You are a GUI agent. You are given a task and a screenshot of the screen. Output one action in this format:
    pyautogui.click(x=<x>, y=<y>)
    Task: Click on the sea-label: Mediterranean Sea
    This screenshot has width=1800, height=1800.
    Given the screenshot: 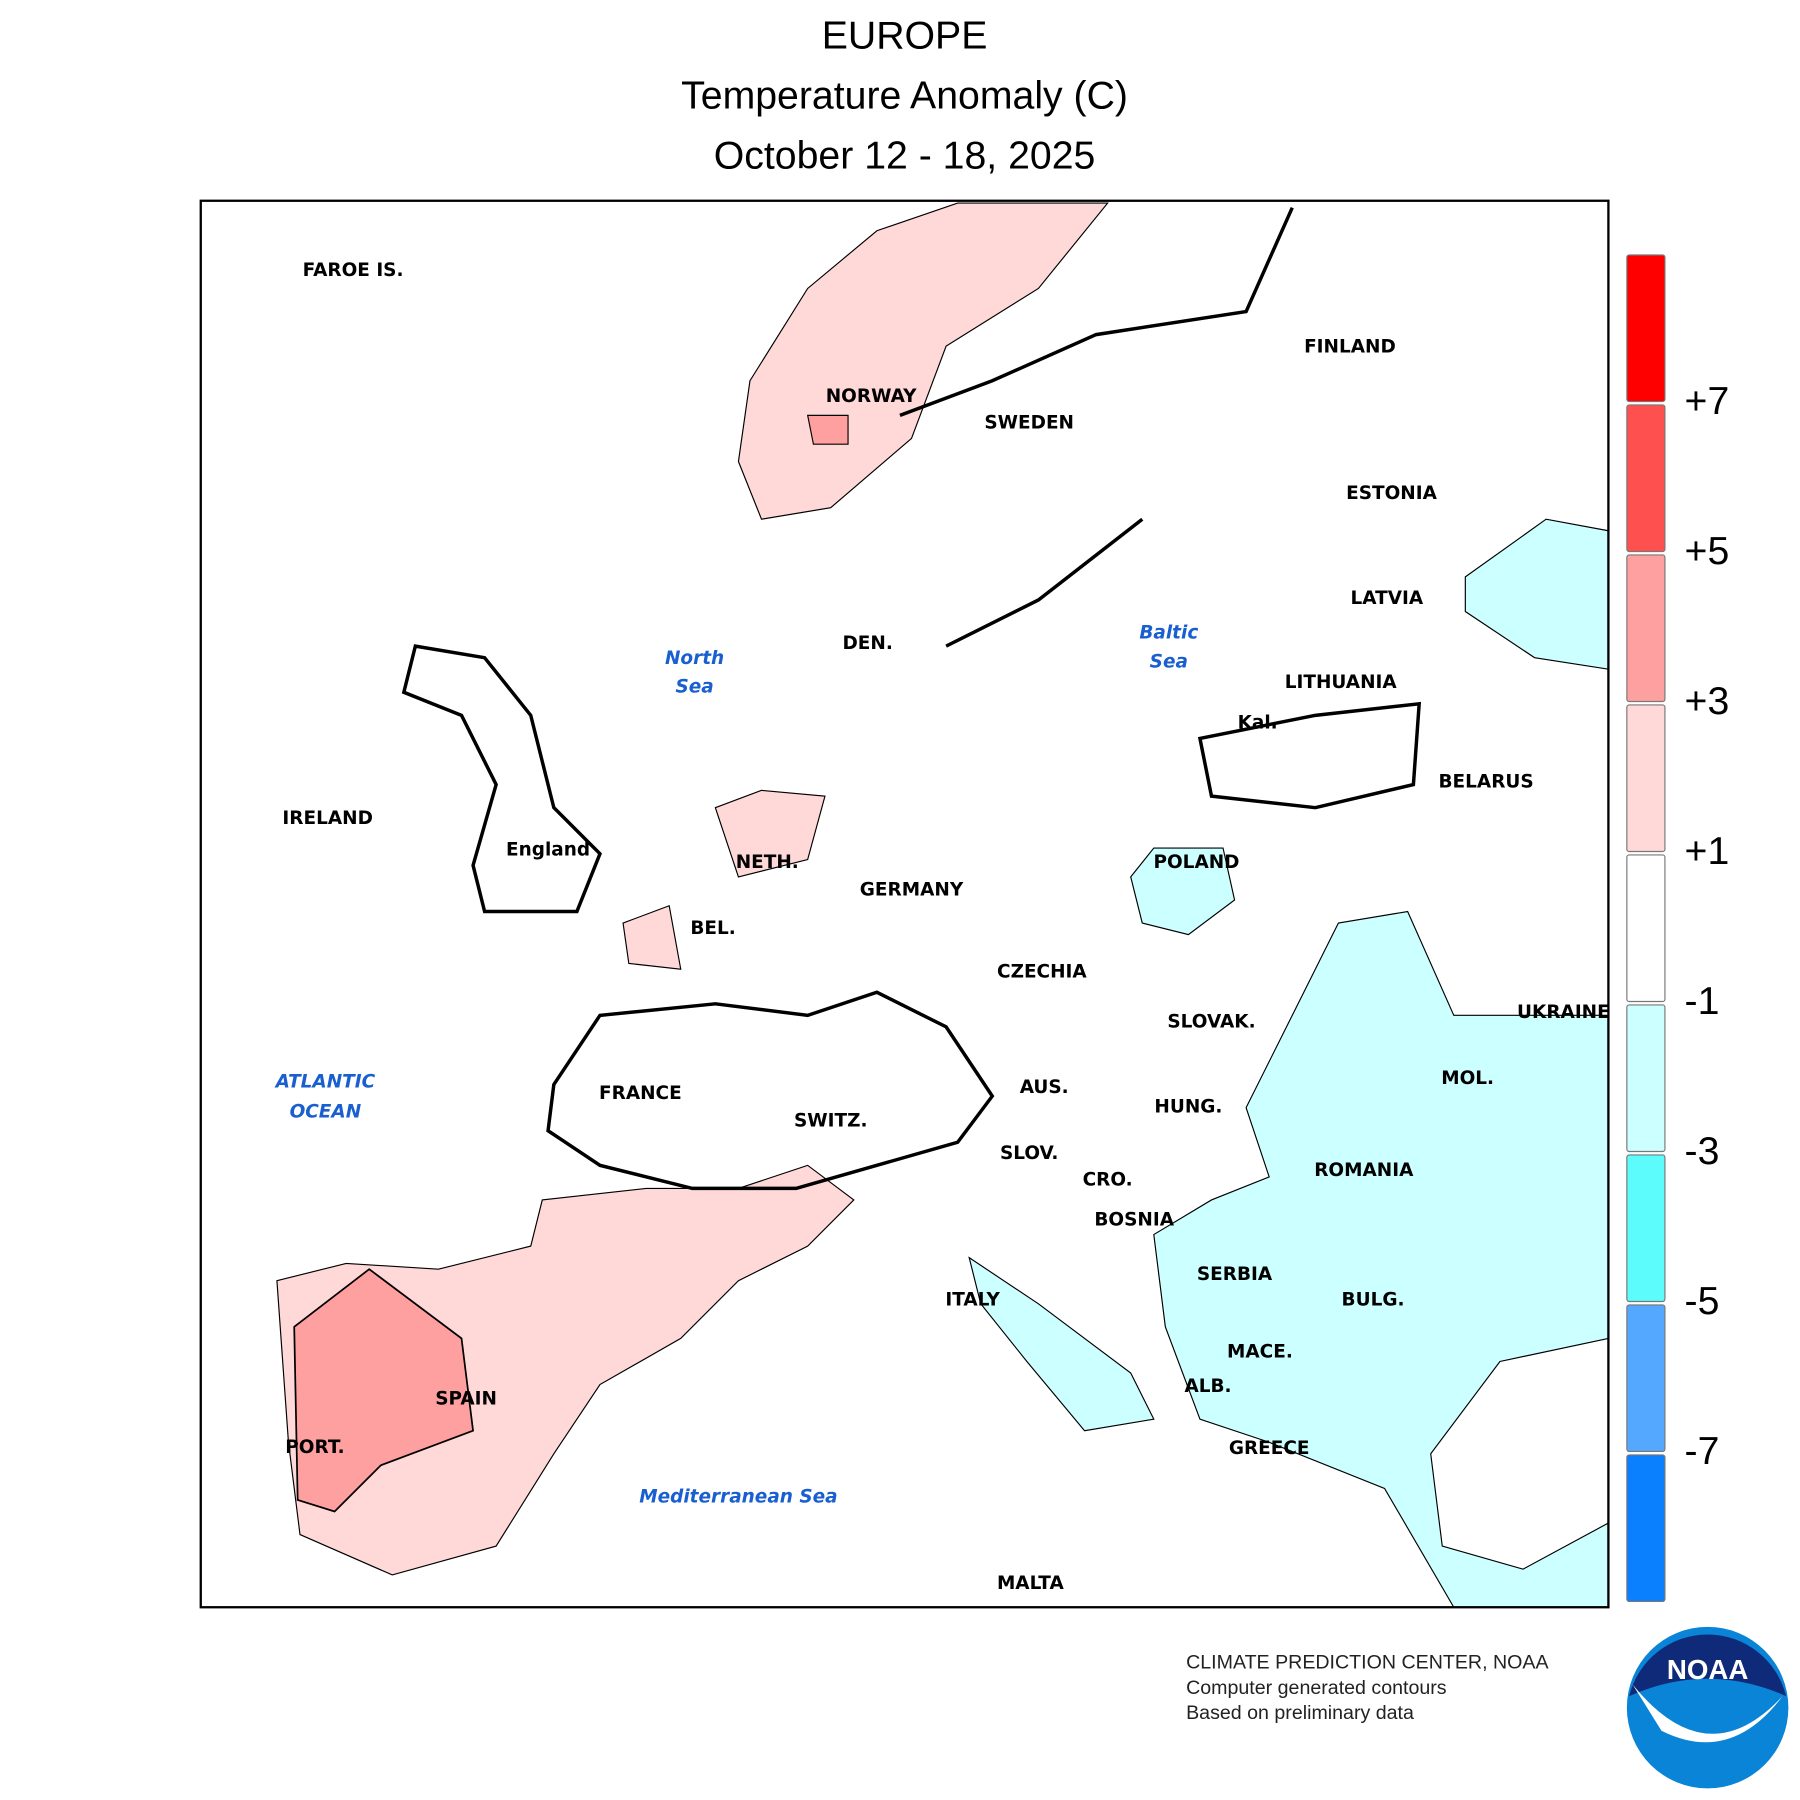 What is the action you would take?
    pyautogui.click(x=738, y=1497)
    